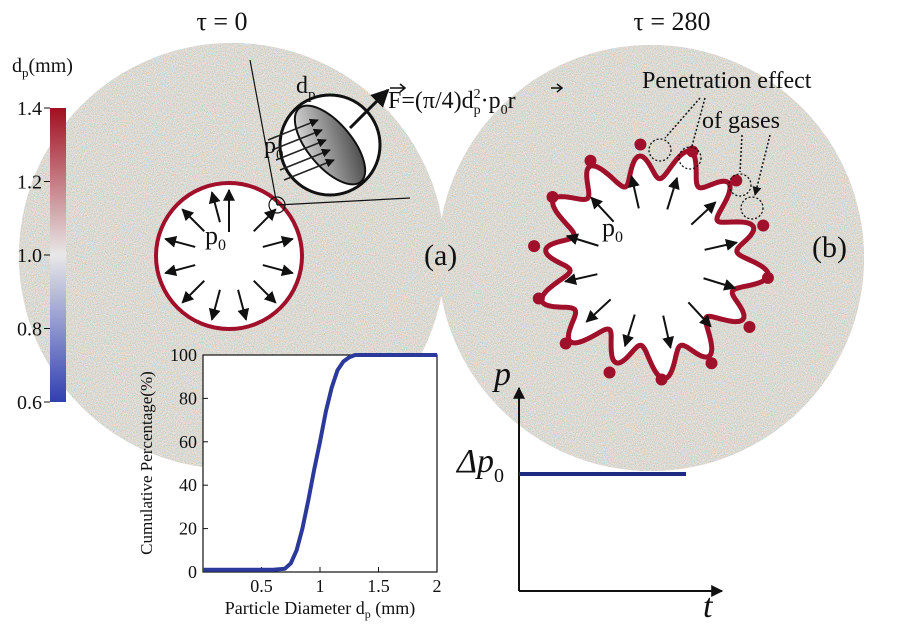  I want to click on x-tick-label: 2, so click(437, 586).